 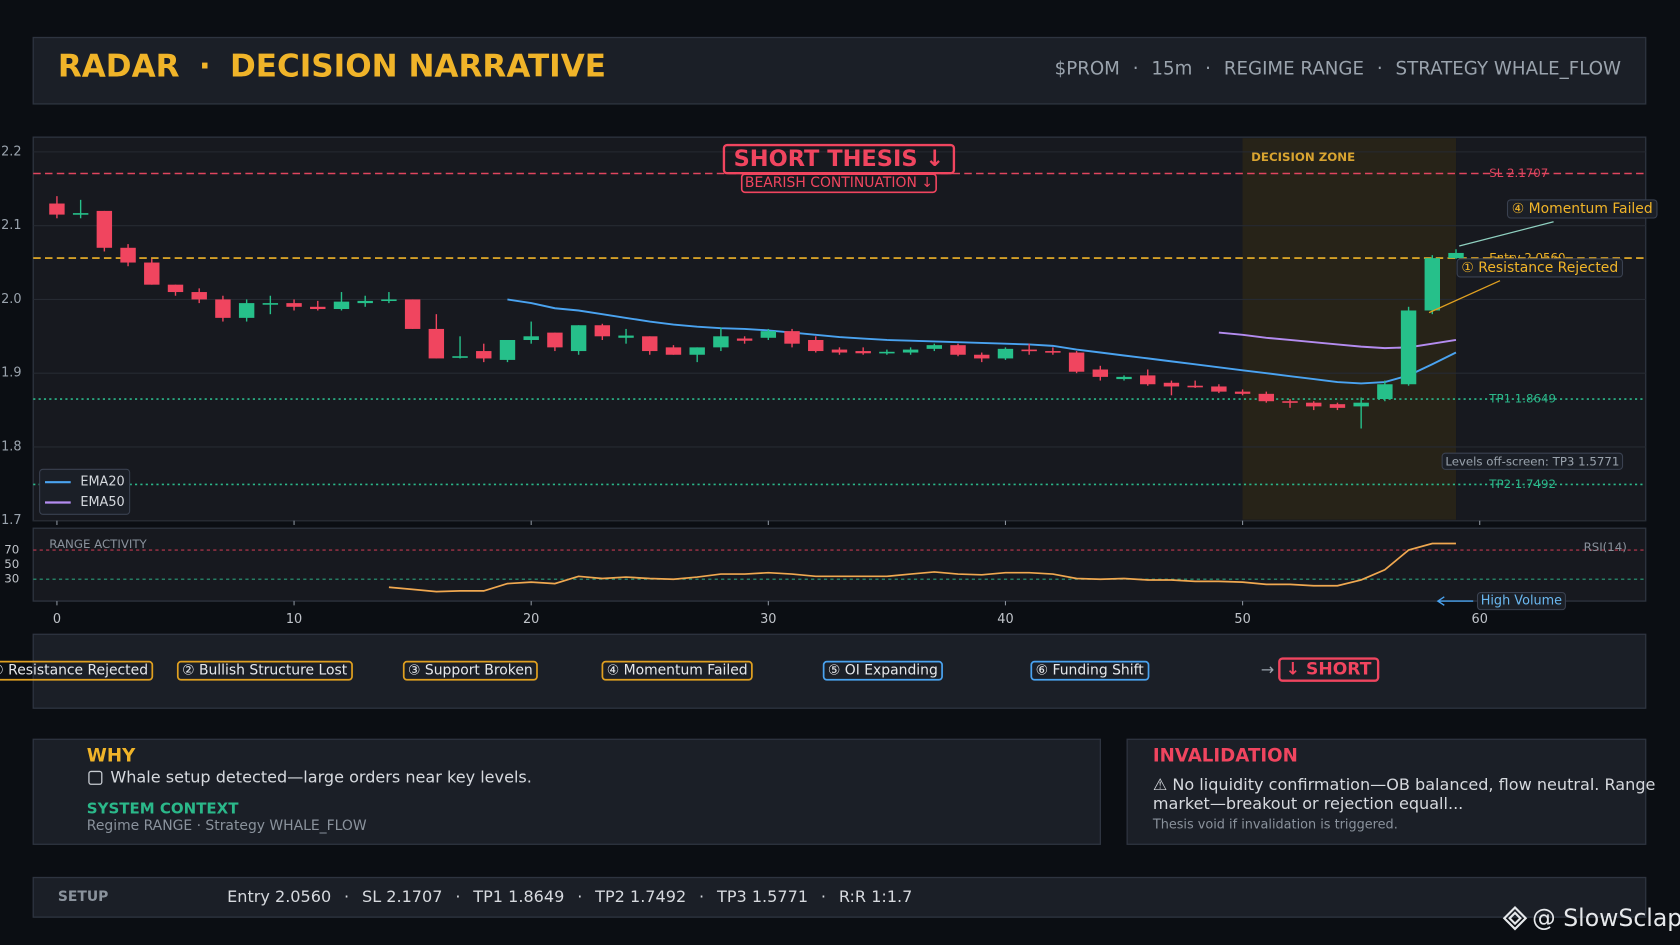 I want to click on decision-zone, so click(x=1349, y=329).